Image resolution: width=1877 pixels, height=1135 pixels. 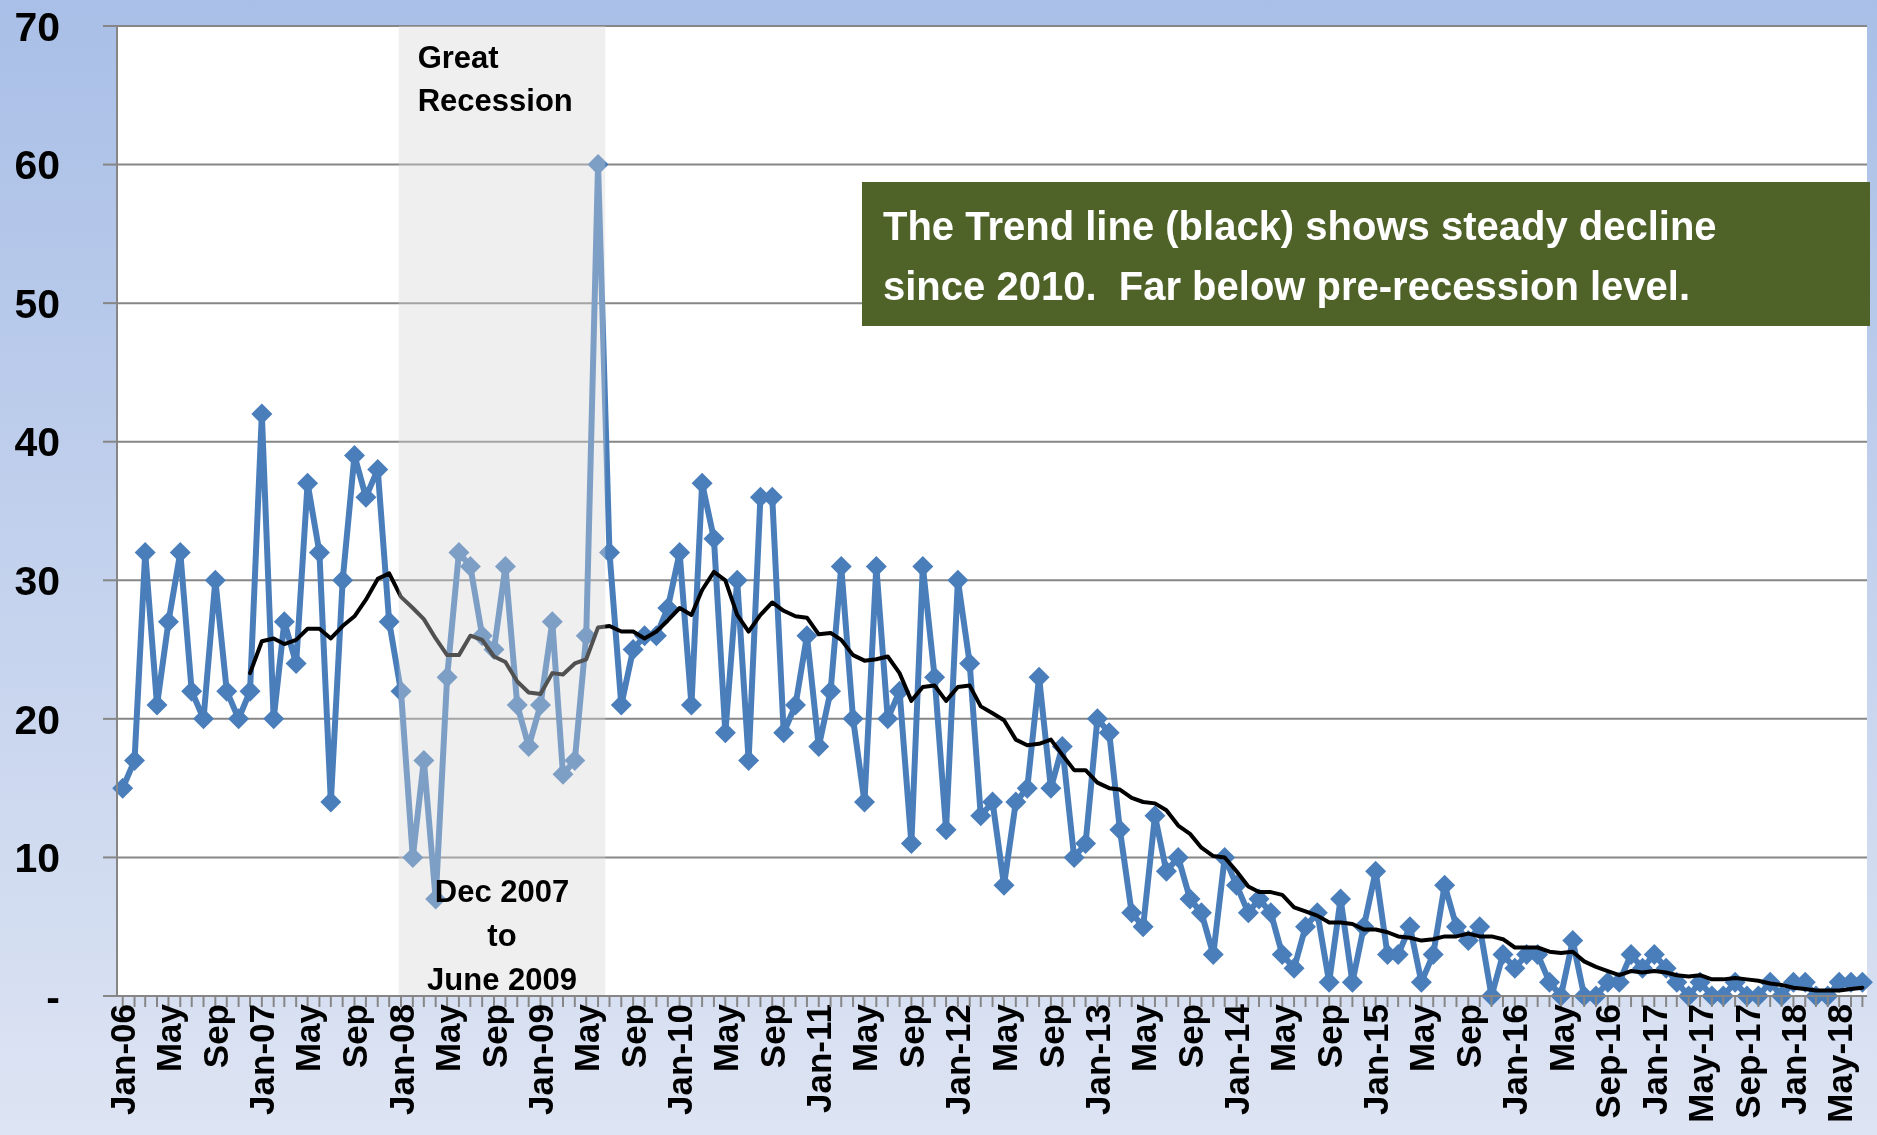 What do you see at coordinates (1608, 1061) in the screenshot?
I see `x-tick-label: Sep-16` at bounding box center [1608, 1061].